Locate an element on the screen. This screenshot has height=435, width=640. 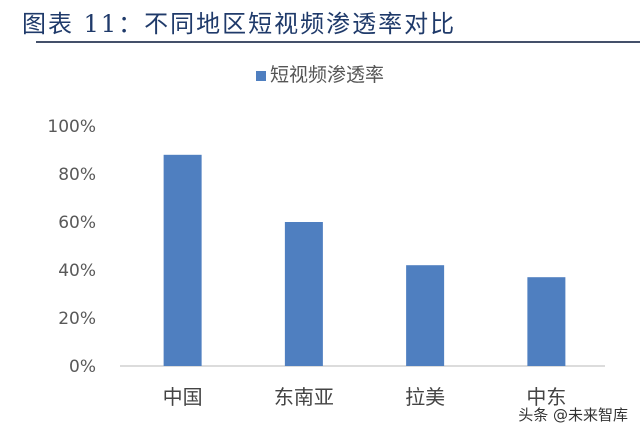
legend: 短视频渗透率 is located at coordinates (320, 73).